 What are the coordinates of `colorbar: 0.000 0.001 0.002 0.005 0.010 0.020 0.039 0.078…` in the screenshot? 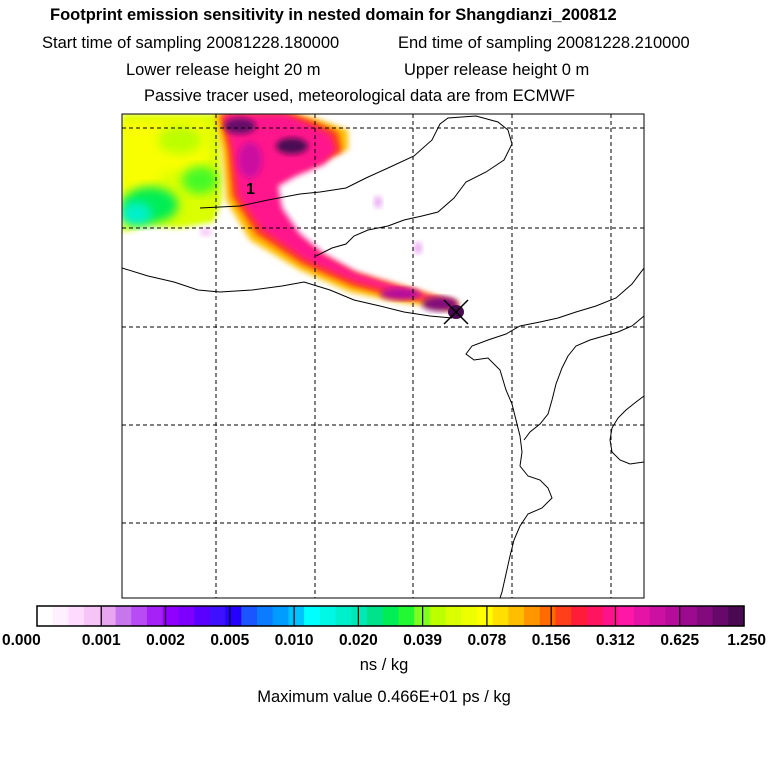 It's located at (384, 627).